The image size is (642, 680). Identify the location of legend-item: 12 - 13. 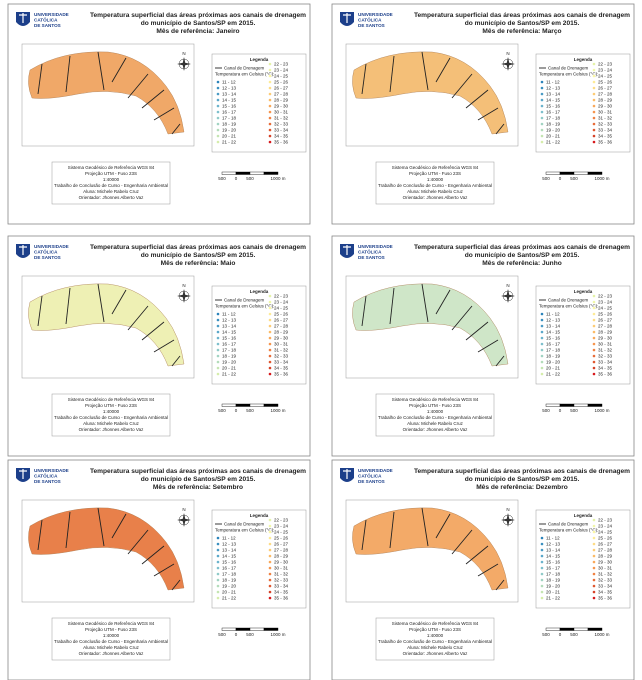
(229, 88).